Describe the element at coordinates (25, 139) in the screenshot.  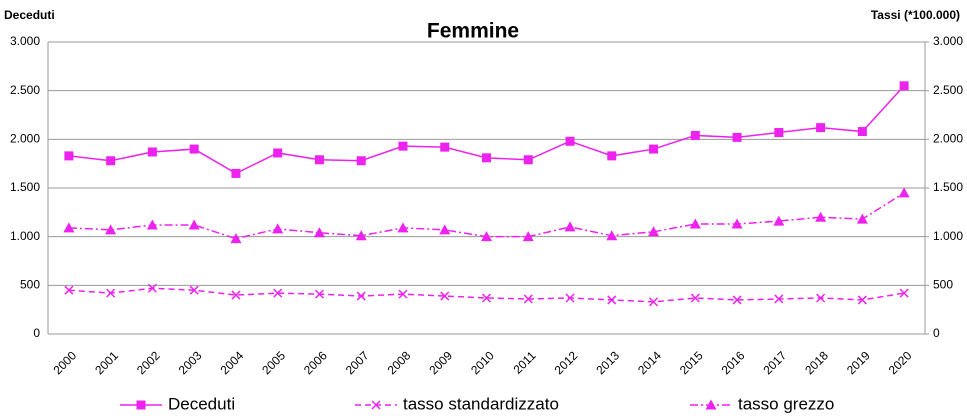
I see `y-tick-label: 2.000` at that location.